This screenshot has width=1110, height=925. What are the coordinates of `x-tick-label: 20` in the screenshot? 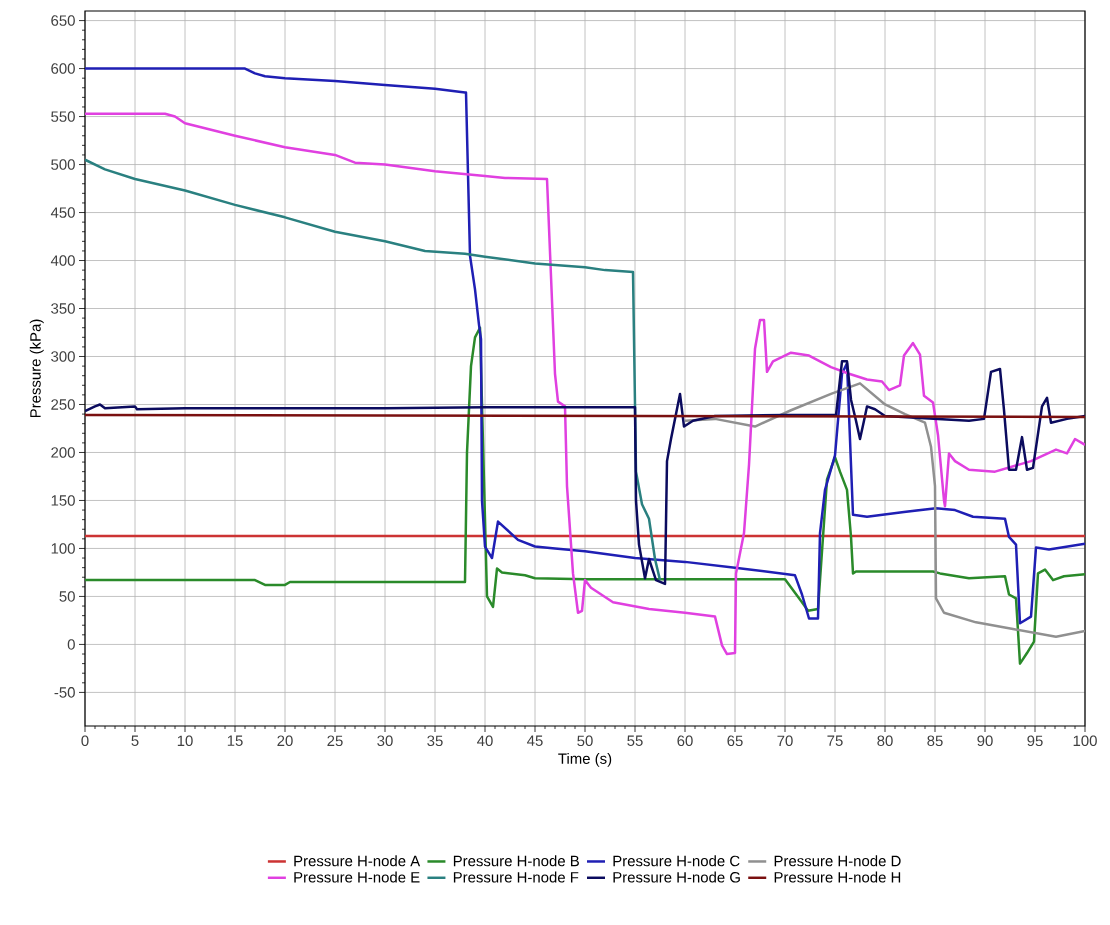 It's located at (285, 741).